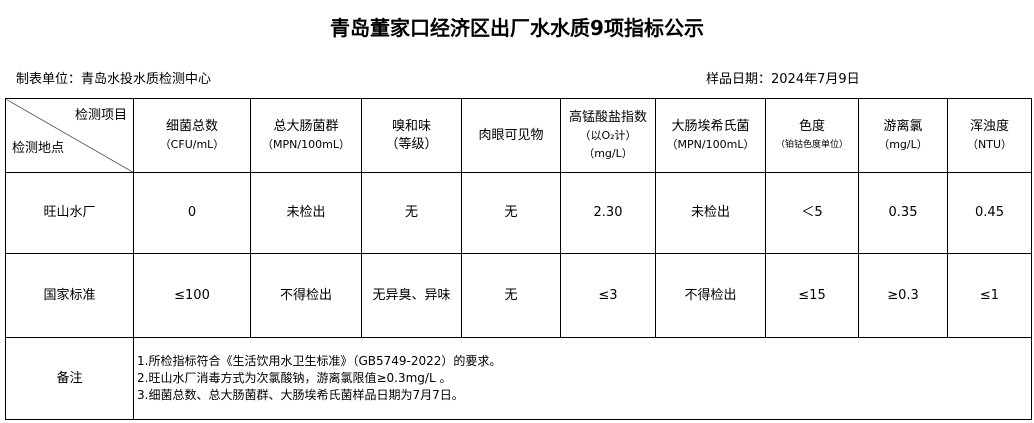 The width and height of the screenshot is (1034, 423). Describe the element at coordinates (989, 144) in the screenshot. I see `col-unit: （NTU）` at that location.